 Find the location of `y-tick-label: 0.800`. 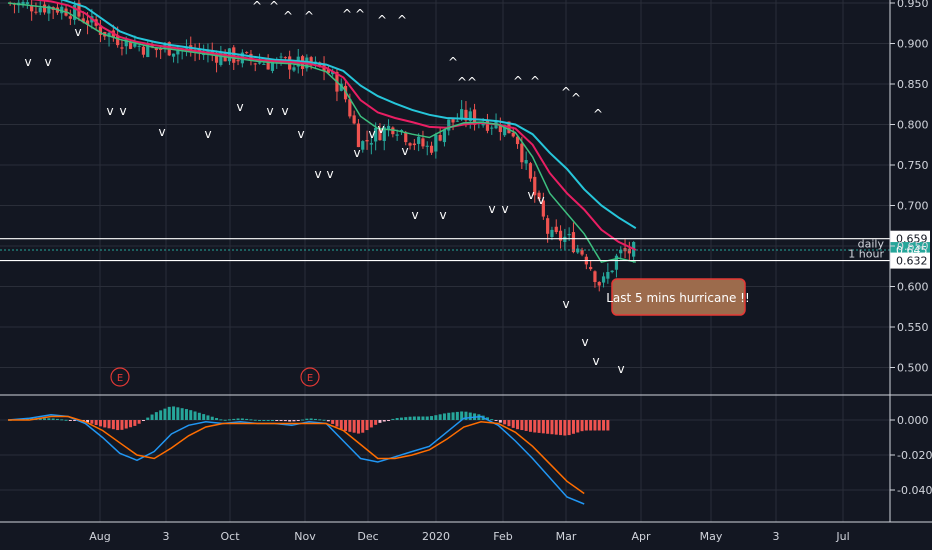

y-tick-label: 0.800 is located at coordinates (913, 125).